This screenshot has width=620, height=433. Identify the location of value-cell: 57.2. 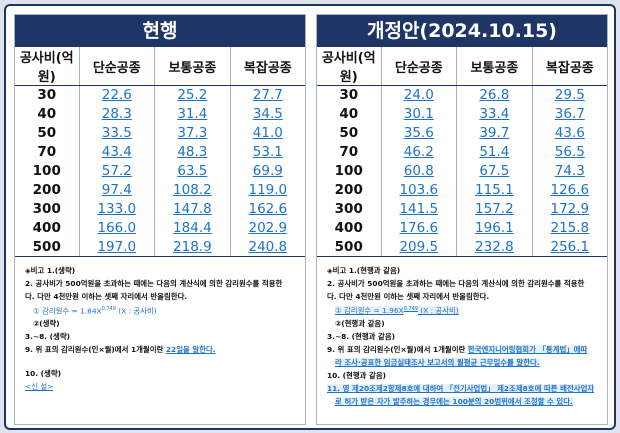
(116, 171).